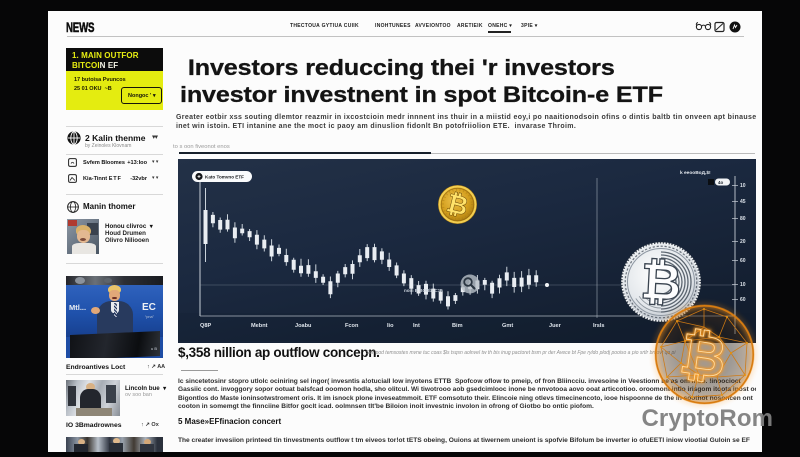  Describe the element at coordinates (352, 326) in the screenshot. I see `svg-text: Fcon` at that location.